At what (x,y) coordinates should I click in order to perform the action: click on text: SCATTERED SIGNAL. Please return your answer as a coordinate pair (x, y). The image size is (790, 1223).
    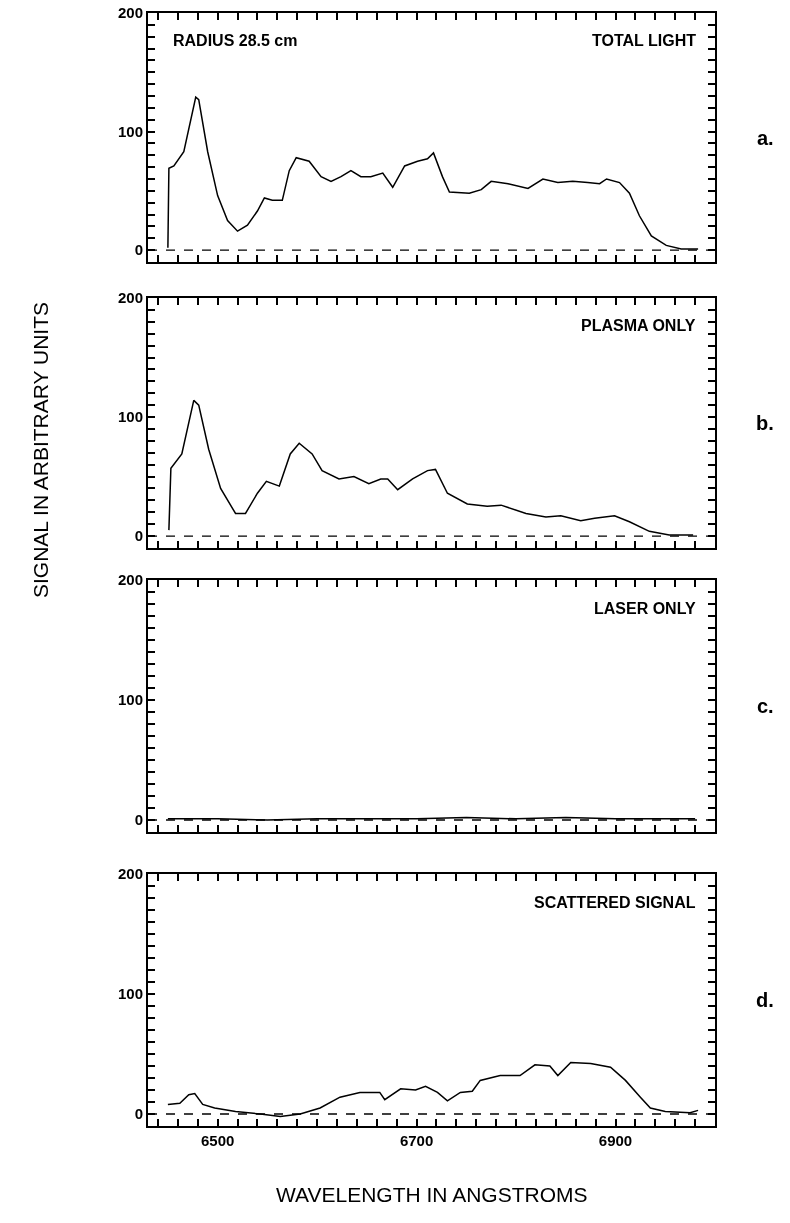
    Looking at the image, I should click on (615, 902).